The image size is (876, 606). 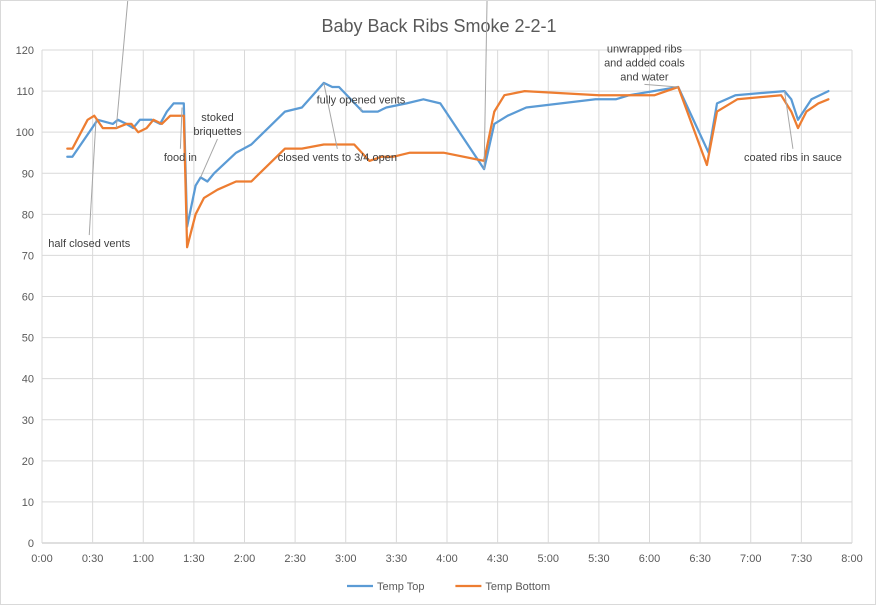 I want to click on legend-entry: Temp Bottom, so click(x=517, y=587).